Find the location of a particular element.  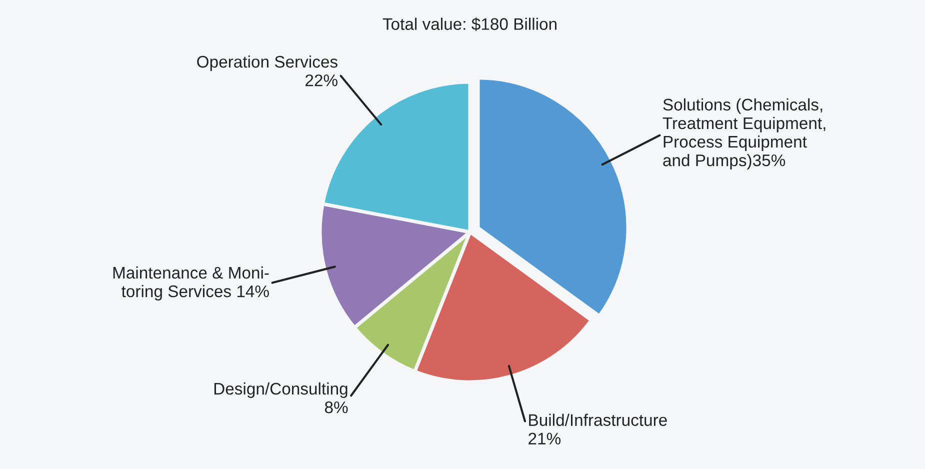

slice-label: Design/Consulting 8% is located at coordinates (281, 398).